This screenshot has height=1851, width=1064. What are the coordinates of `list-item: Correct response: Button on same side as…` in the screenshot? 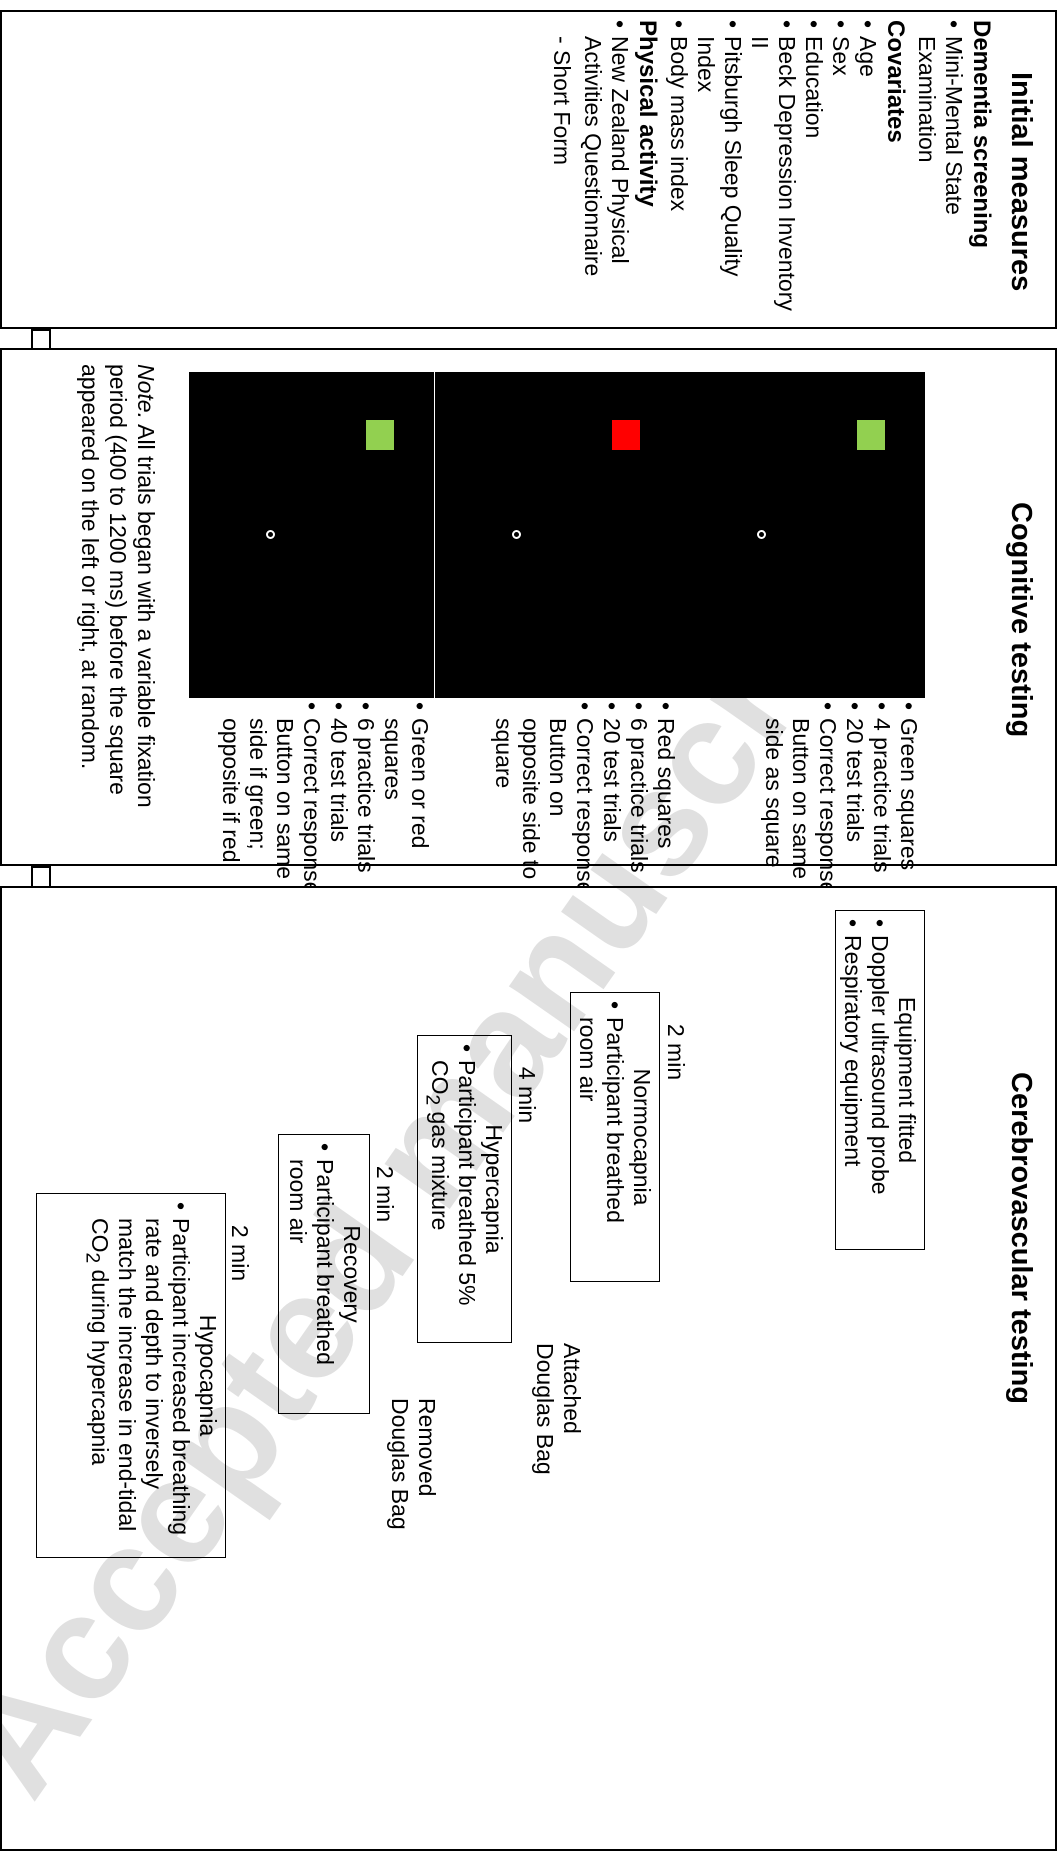 It's located at (800, 802).